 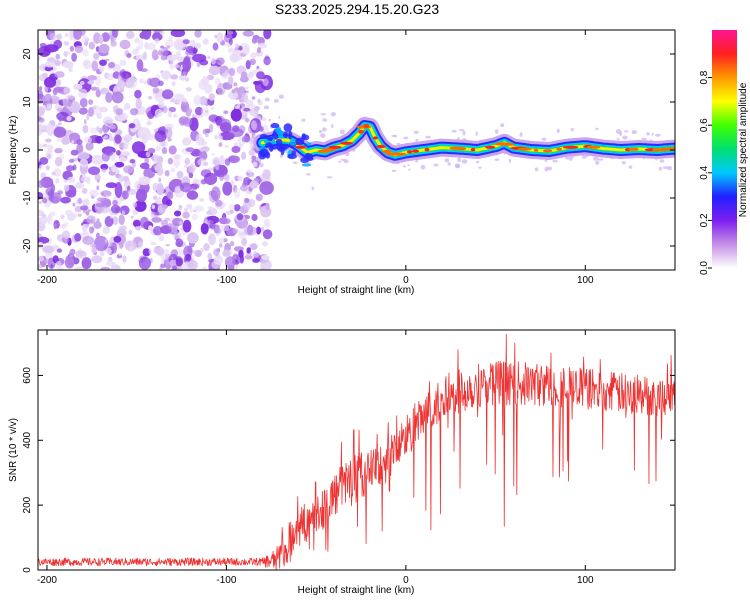 What do you see at coordinates (464, 142) in the screenshot?
I see `spectrogram-ridge` at bounding box center [464, 142].